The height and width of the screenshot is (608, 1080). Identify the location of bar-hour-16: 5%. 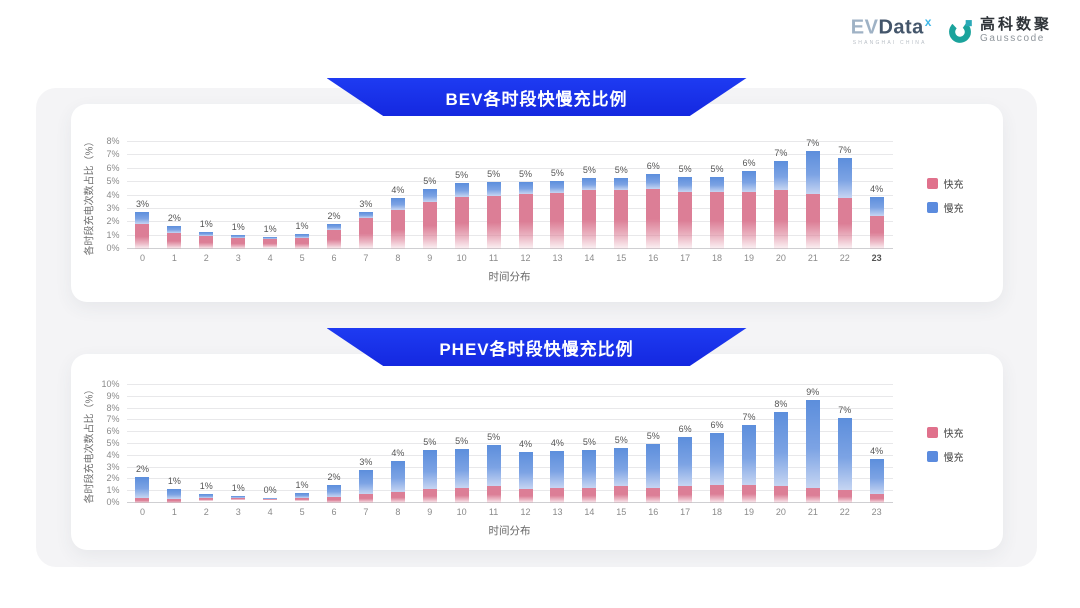
(653, 444).